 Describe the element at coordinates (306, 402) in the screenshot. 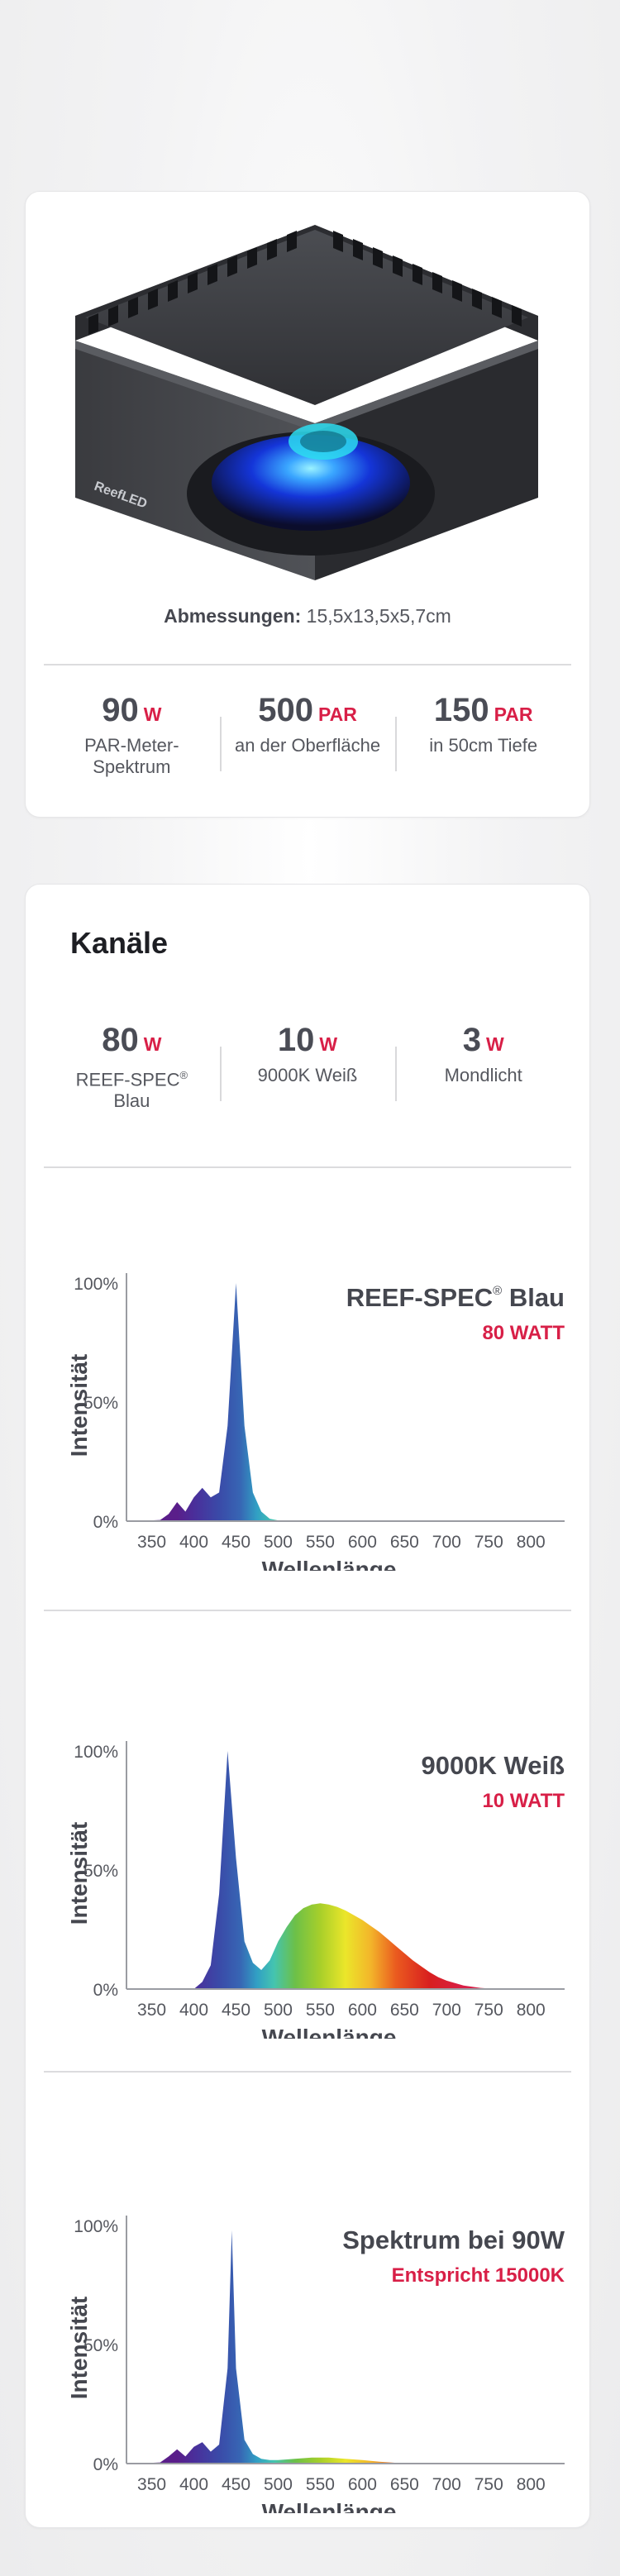

I see `led-fixture-image: ReefLED` at that location.